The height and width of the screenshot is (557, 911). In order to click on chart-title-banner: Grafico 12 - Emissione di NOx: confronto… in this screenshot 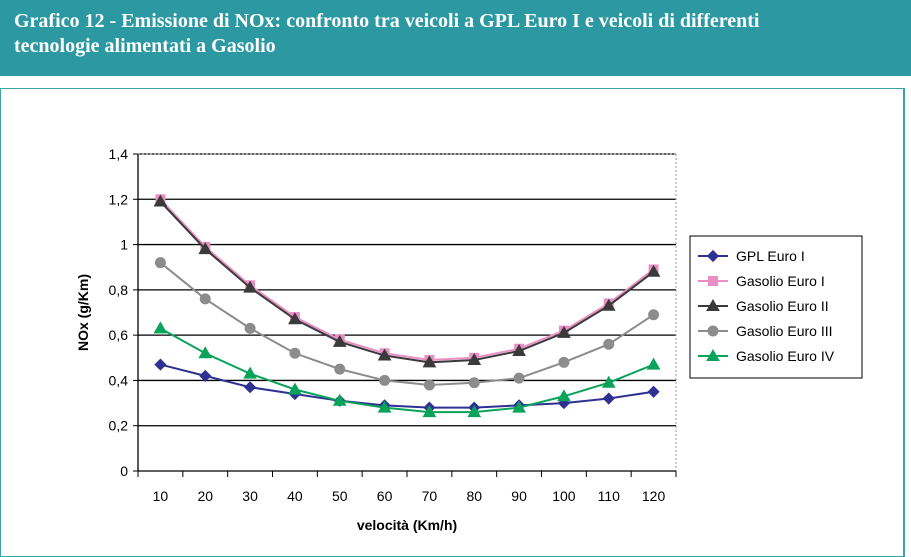, I will do `click(455, 38)`.